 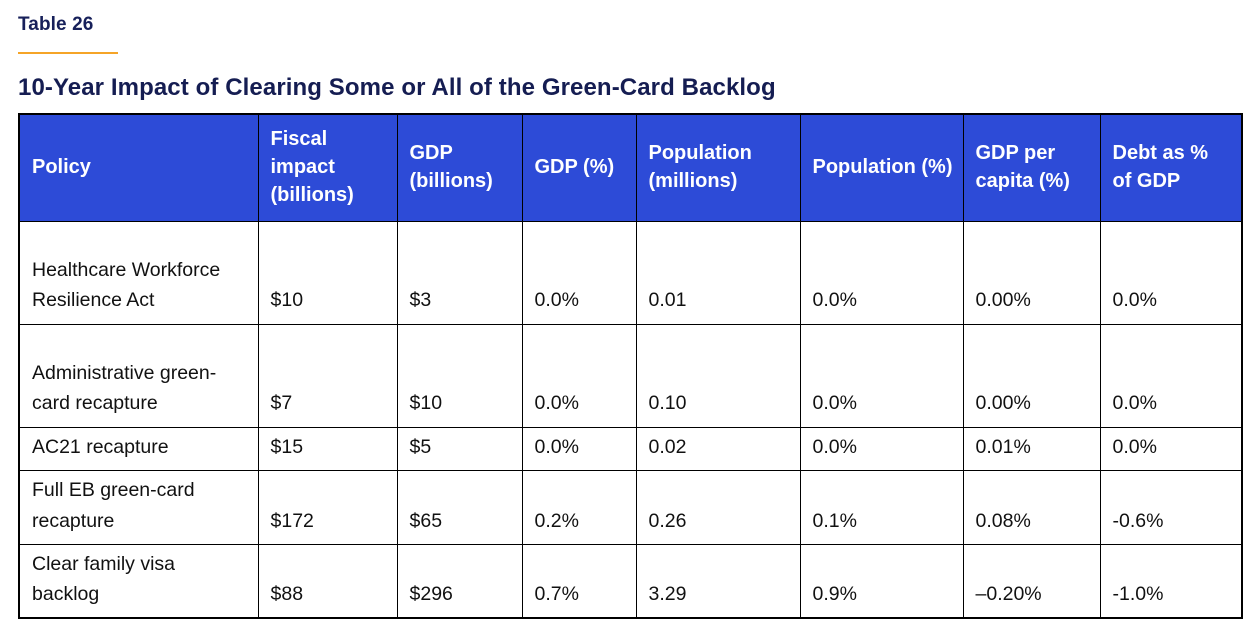 What do you see at coordinates (138, 581) in the screenshot?
I see `policy-cell: Clear family visa backlog` at bounding box center [138, 581].